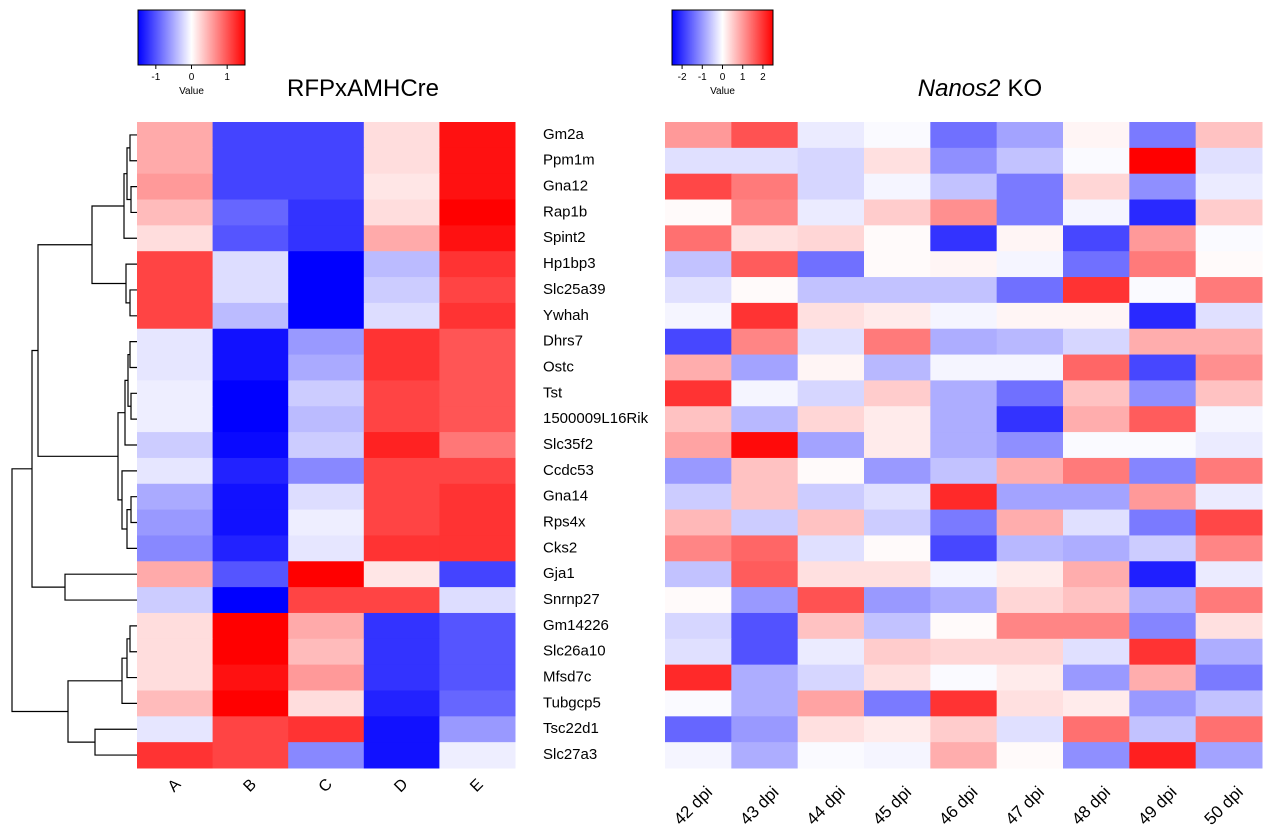 This screenshot has height=833, width=1276. I want to click on colorbar-tick-label: 1, so click(743, 77).